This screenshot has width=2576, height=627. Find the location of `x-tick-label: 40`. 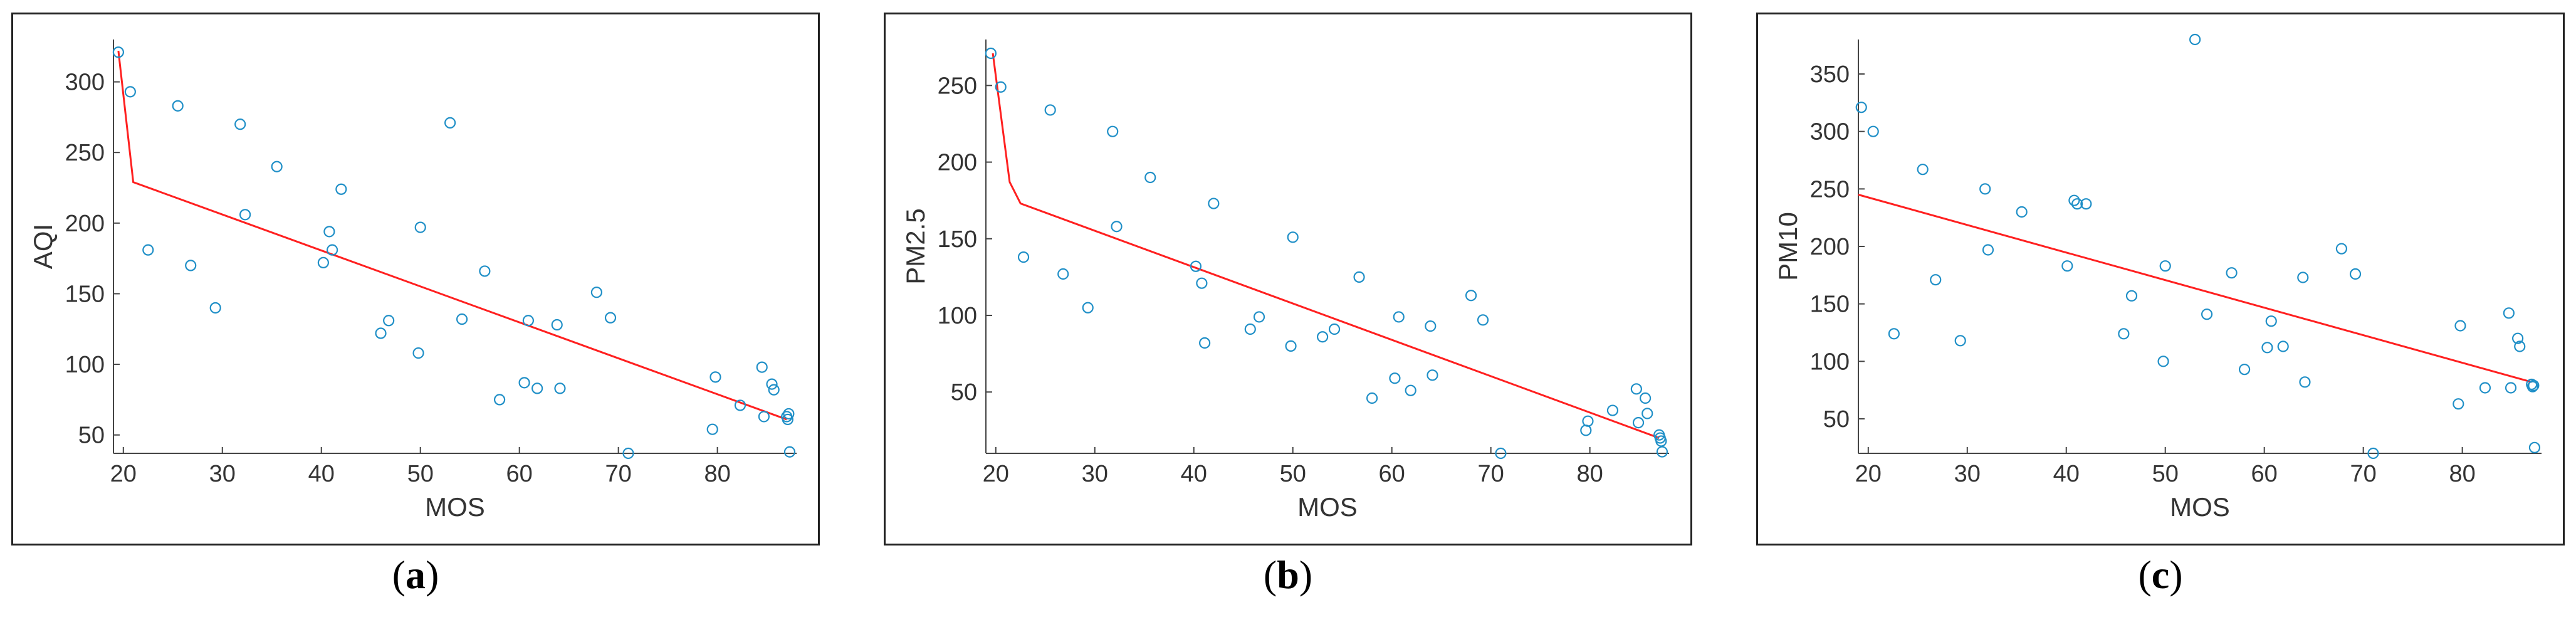

x-tick-label: 40 is located at coordinates (321, 474).